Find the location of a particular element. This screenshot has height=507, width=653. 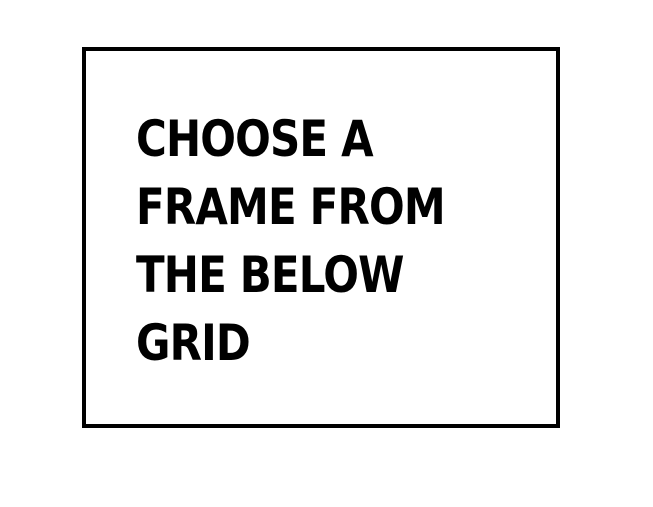

instruction-line-2: FRAME FROM is located at coordinates (291, 207).